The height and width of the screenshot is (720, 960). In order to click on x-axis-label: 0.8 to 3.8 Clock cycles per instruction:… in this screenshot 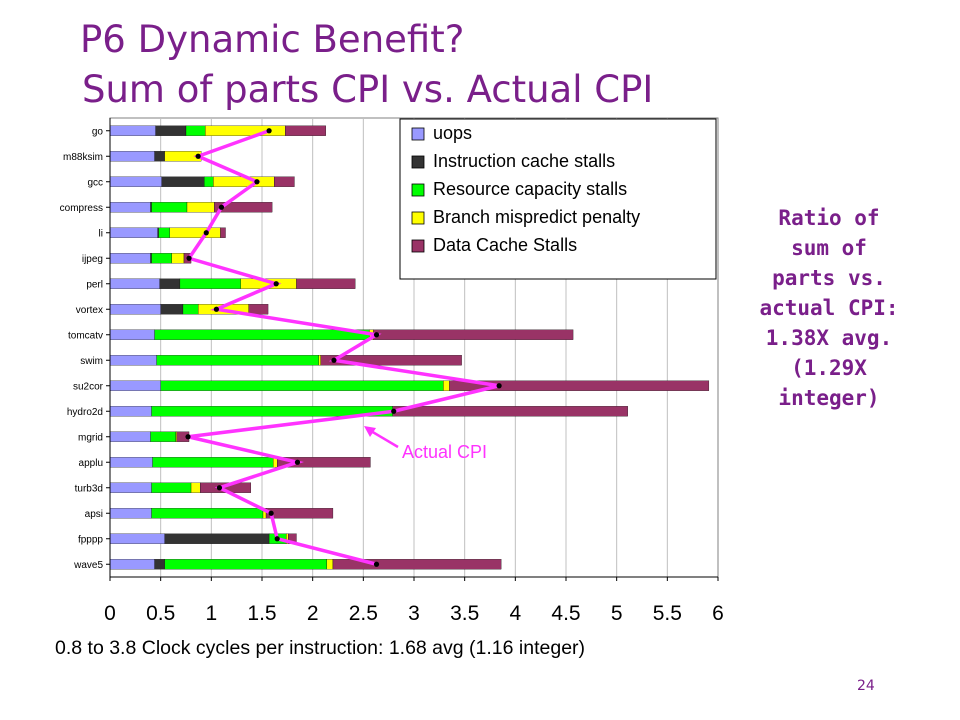, I will do `click(320, 648)`.